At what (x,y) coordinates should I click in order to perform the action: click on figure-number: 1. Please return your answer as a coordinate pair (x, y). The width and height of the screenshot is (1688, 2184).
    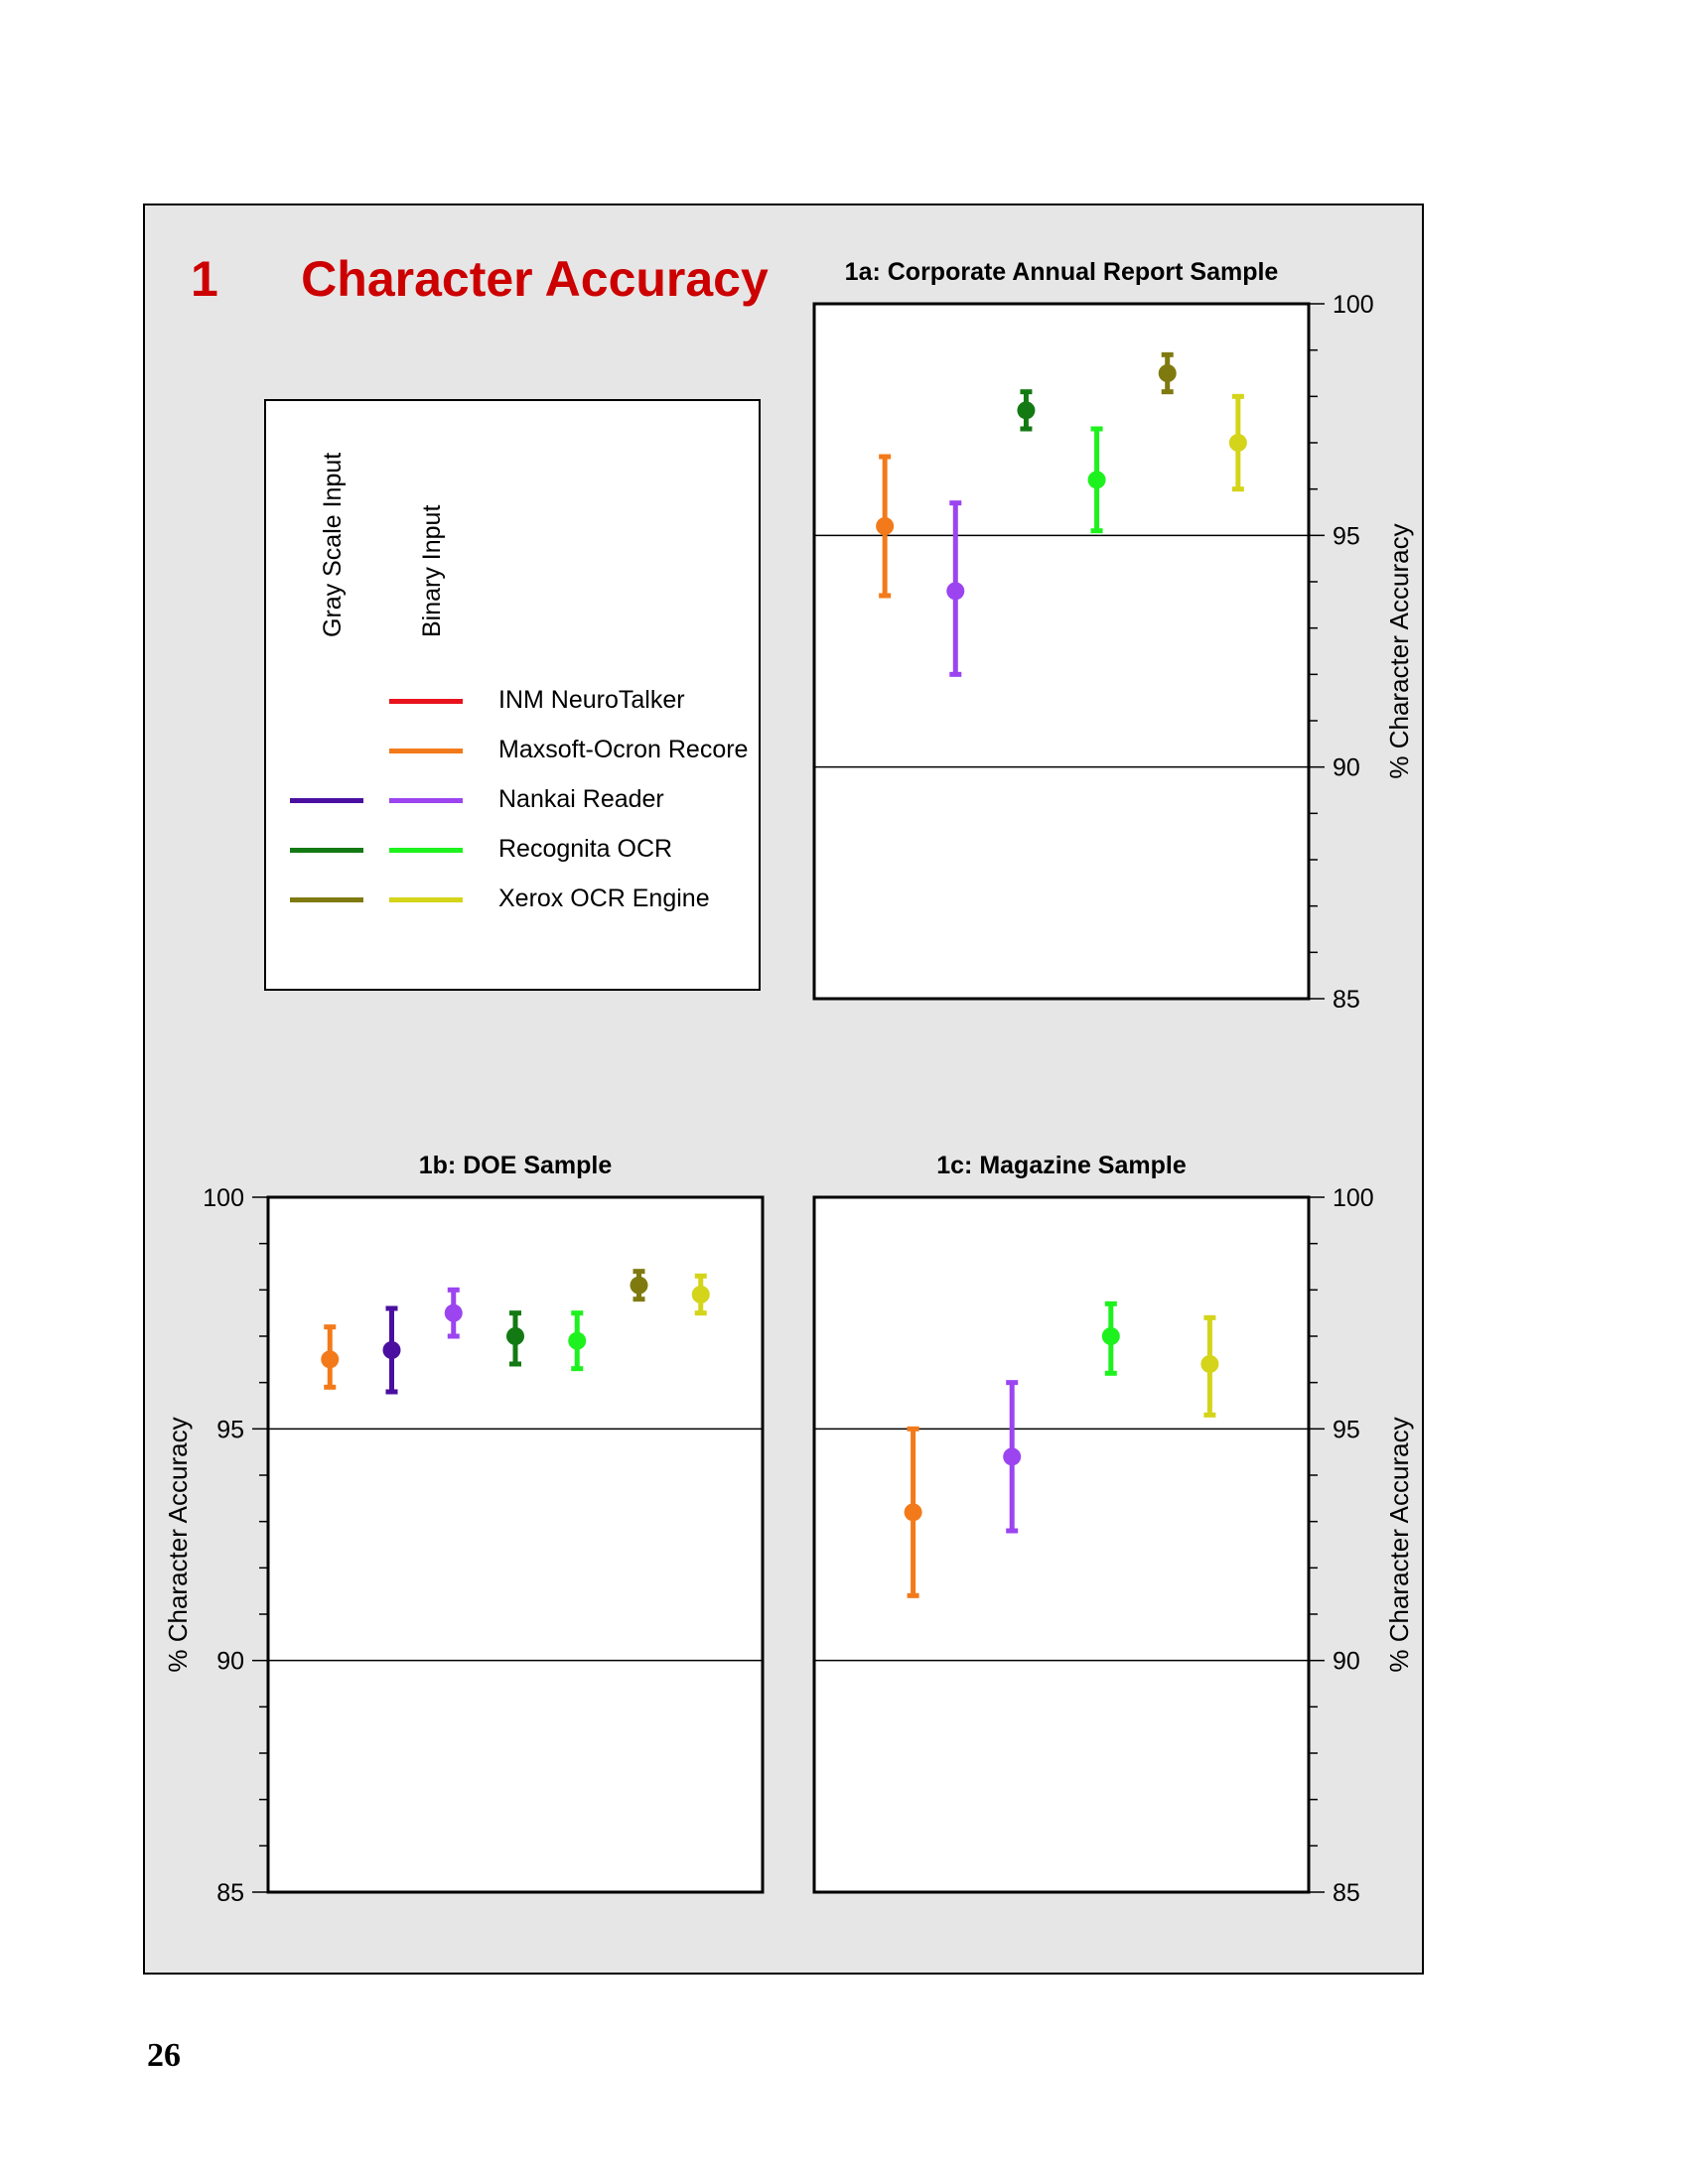
    Looking at the image, I should click on (204, 279).